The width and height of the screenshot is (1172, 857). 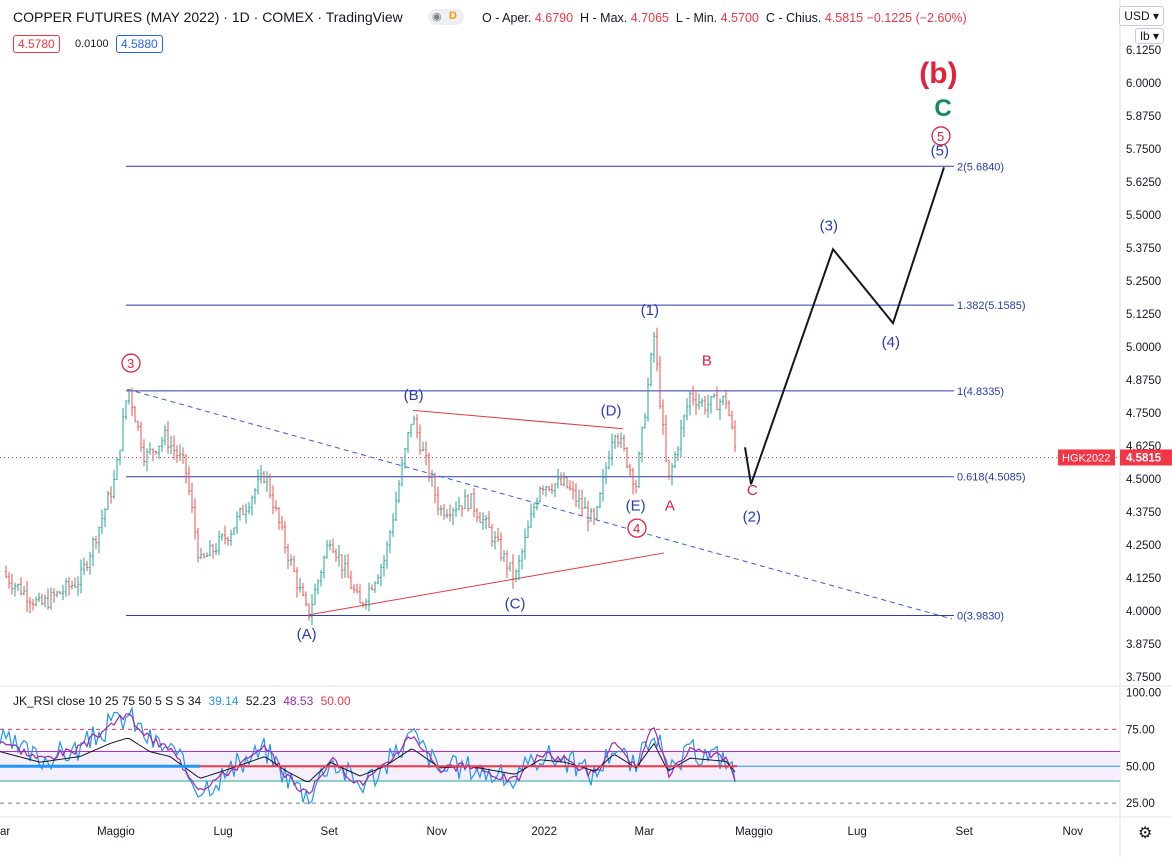 I want to click on unit-select: lb ▾, so click(x=1149, y=36).